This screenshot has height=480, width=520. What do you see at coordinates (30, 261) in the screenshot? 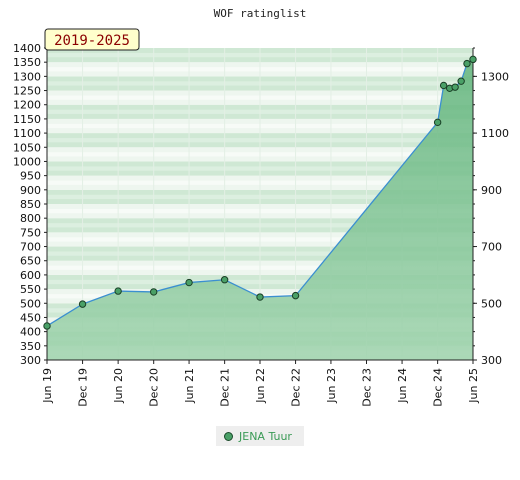
I see `y-tick-label-left: 650` at bounding box center [30, 261].